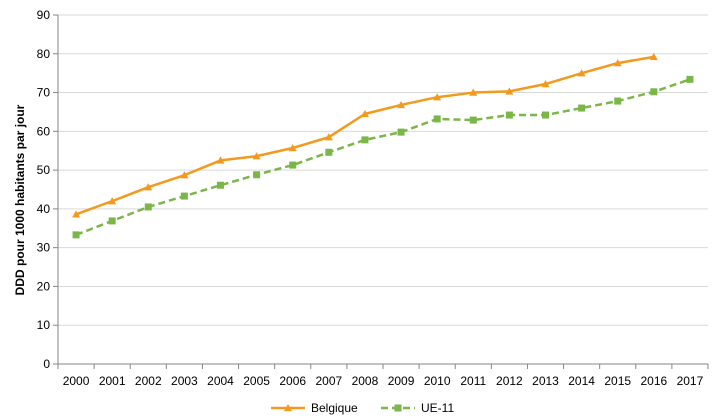 The width and height of the screenshot is (715, 419). Describe the element at coordinates (401, 381) in the screenshot. I see `x-tick-label: 2009` at that location.